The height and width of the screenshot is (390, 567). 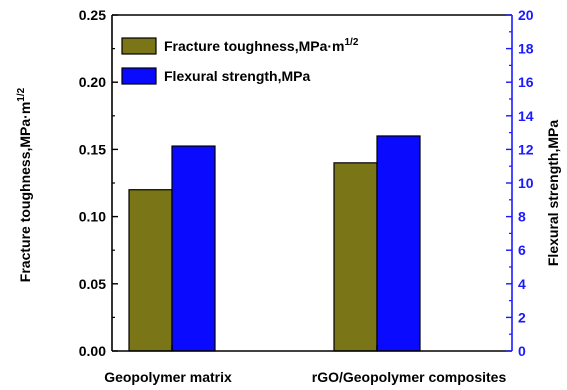 What do you see at coordinates (522, 317) in the screenshot?
I see `right-tick-label: 2` at bounding box center [522, 317].